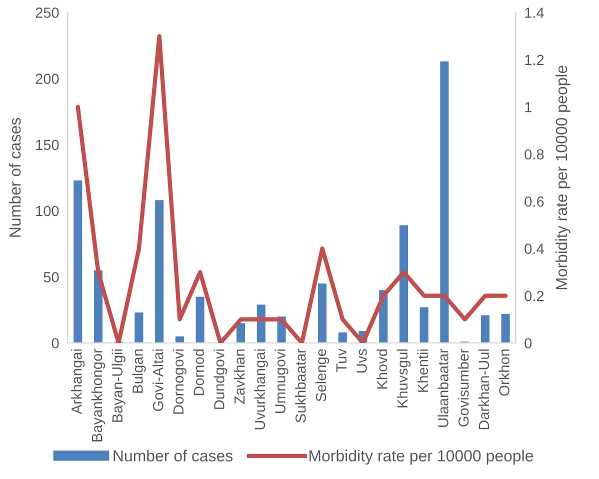  I want to click on y-tick-label: 50, so click(51, 277).